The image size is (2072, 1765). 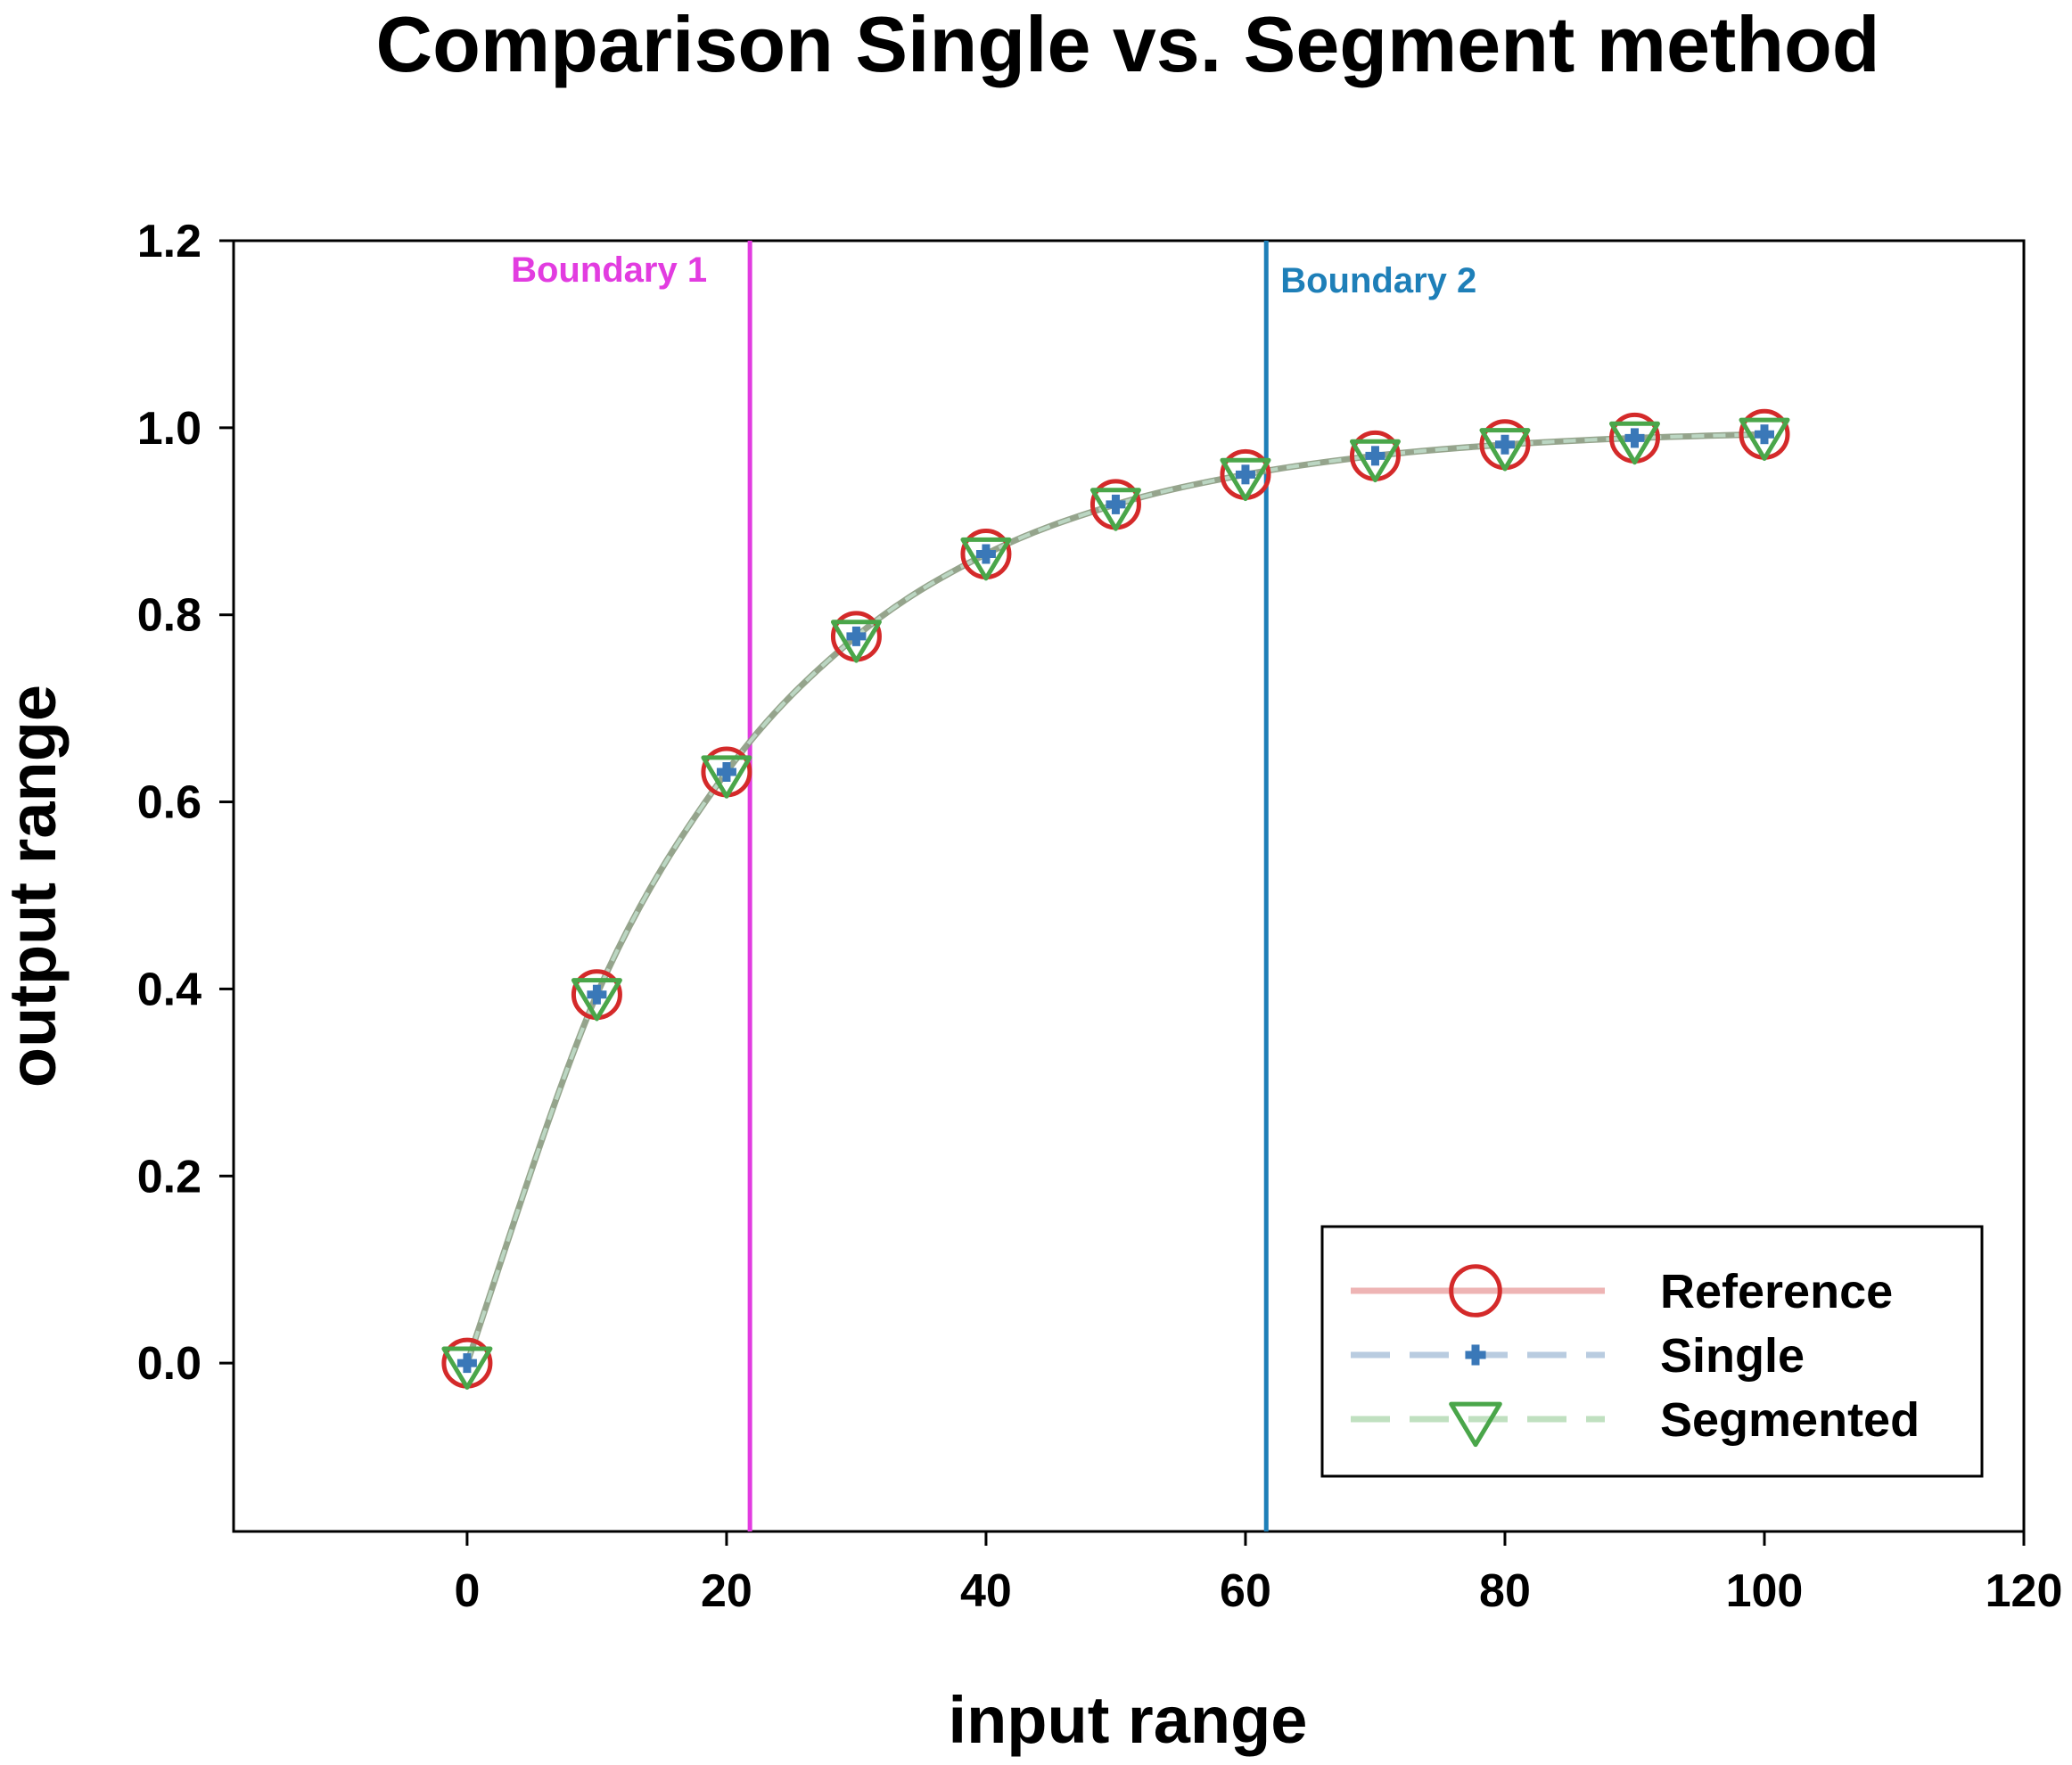 What do you see at coordinates (986, 1591) in the screenshot?
I see `x-tick-label: 40` at bounding box center [986, 1591].